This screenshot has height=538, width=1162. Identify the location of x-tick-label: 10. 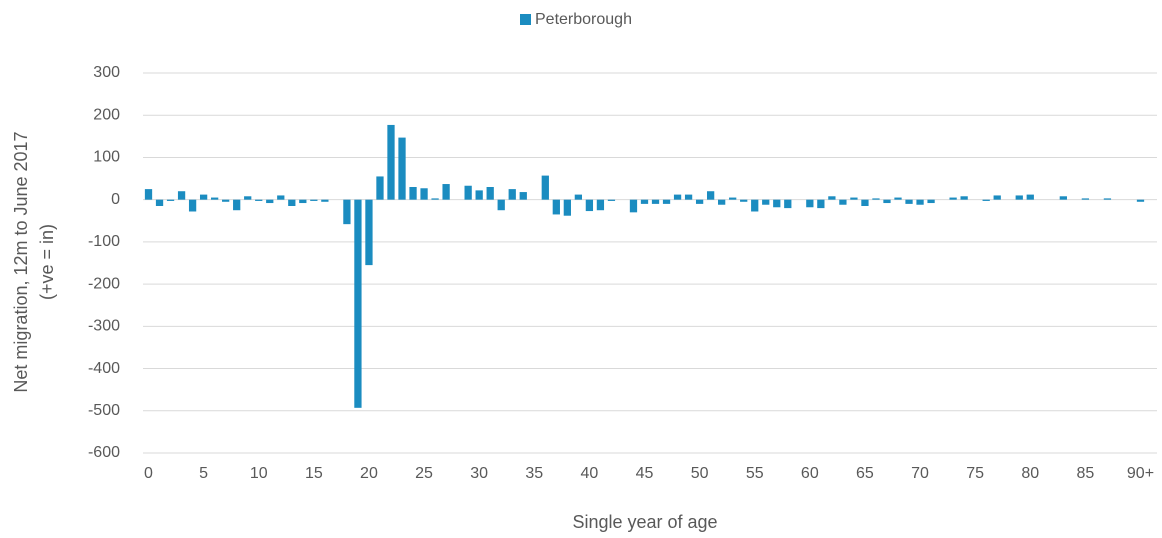
(259, 473).